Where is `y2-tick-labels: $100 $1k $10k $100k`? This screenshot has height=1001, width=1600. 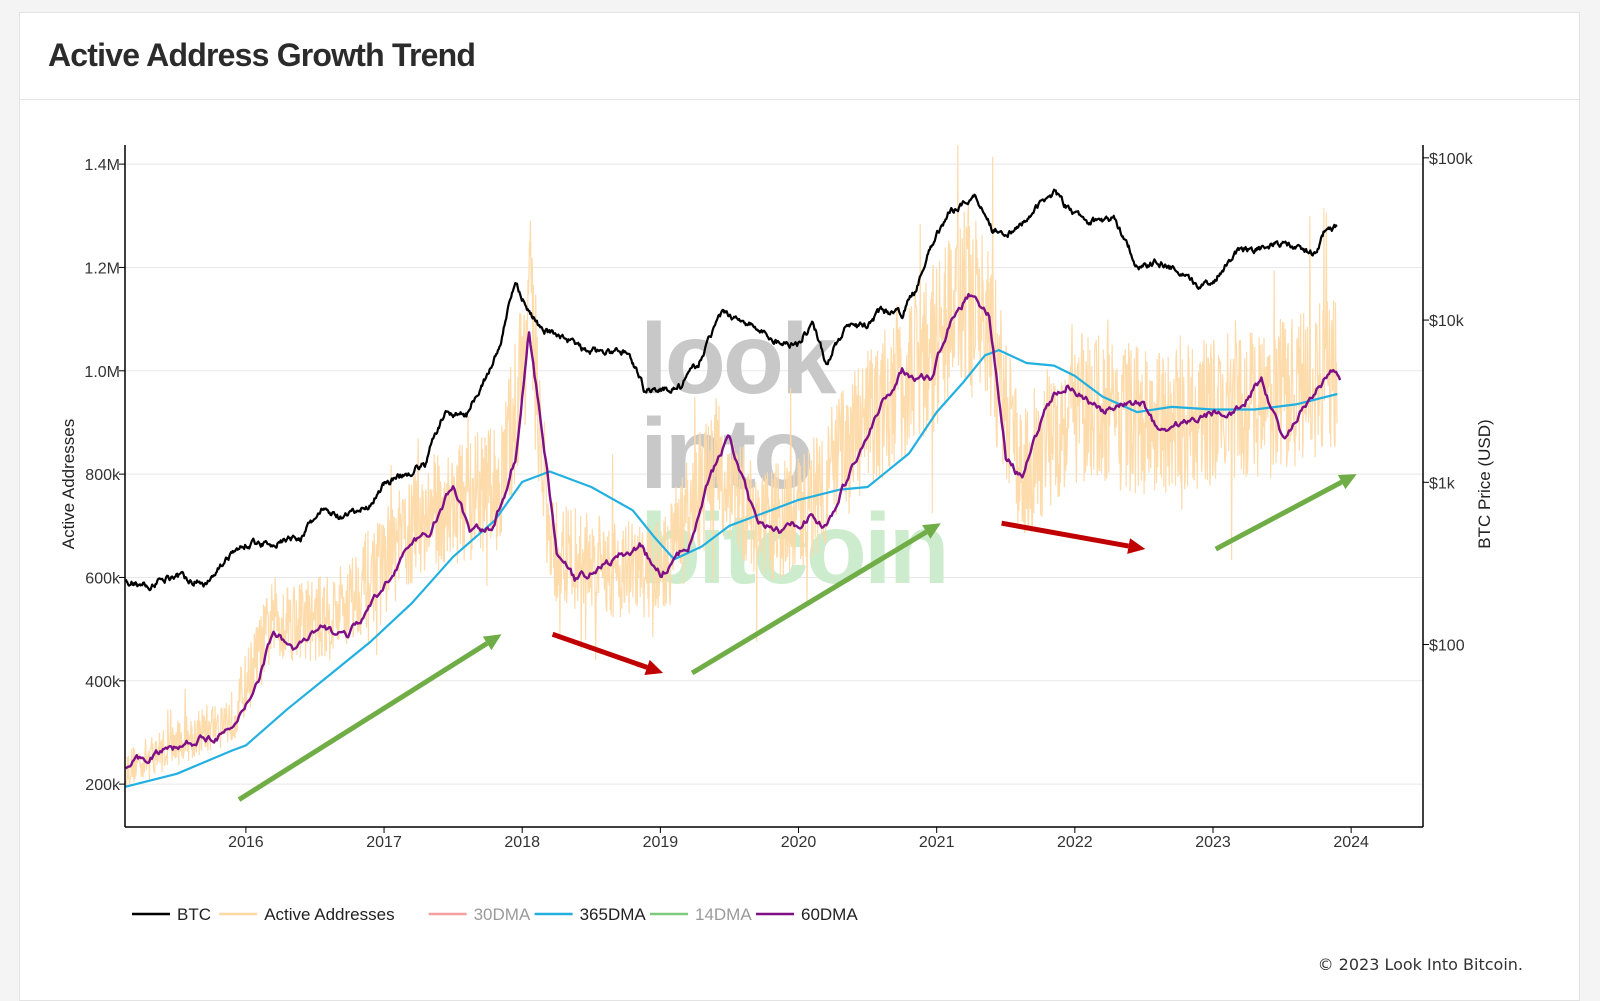
y2-tick-labels: $100 $1k $10k $100k is located at coordinates (1448, 403).